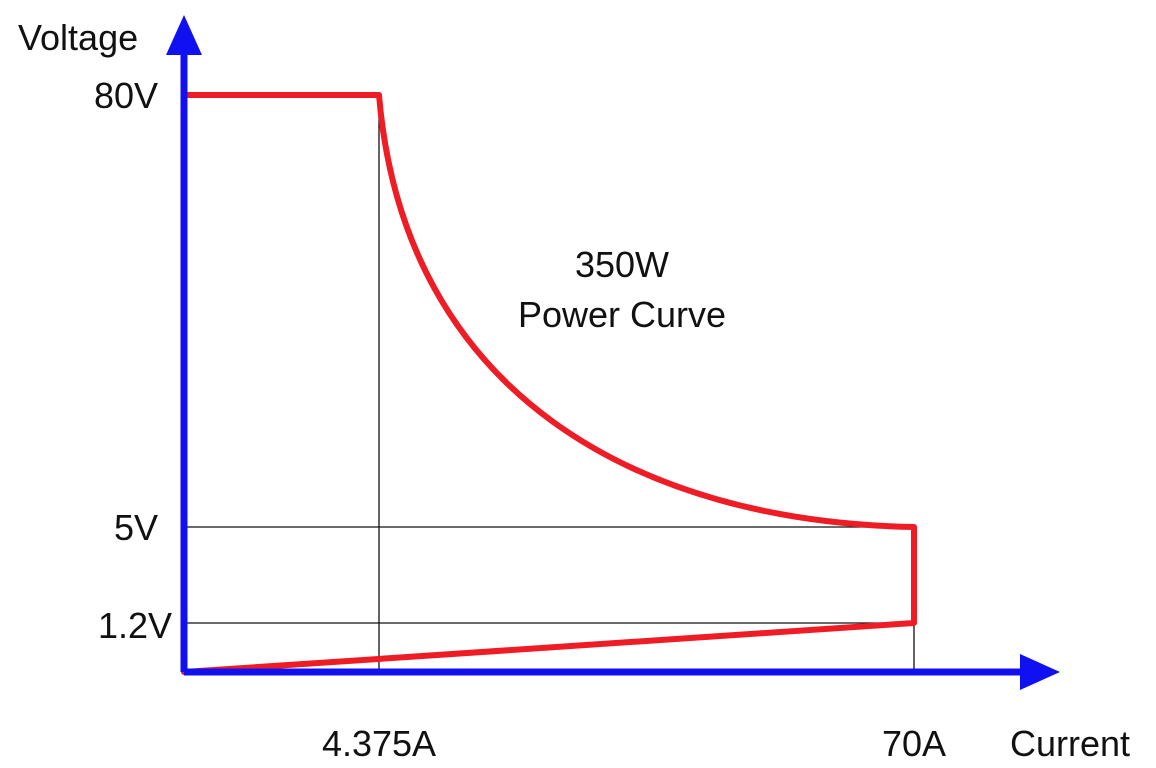 Image resolution: width=1156 pixels, height=768 pixels. Describe the element at coordinates (914, 743) in the screenshot. I see `x-tick-label-70a: 70A` at that location.